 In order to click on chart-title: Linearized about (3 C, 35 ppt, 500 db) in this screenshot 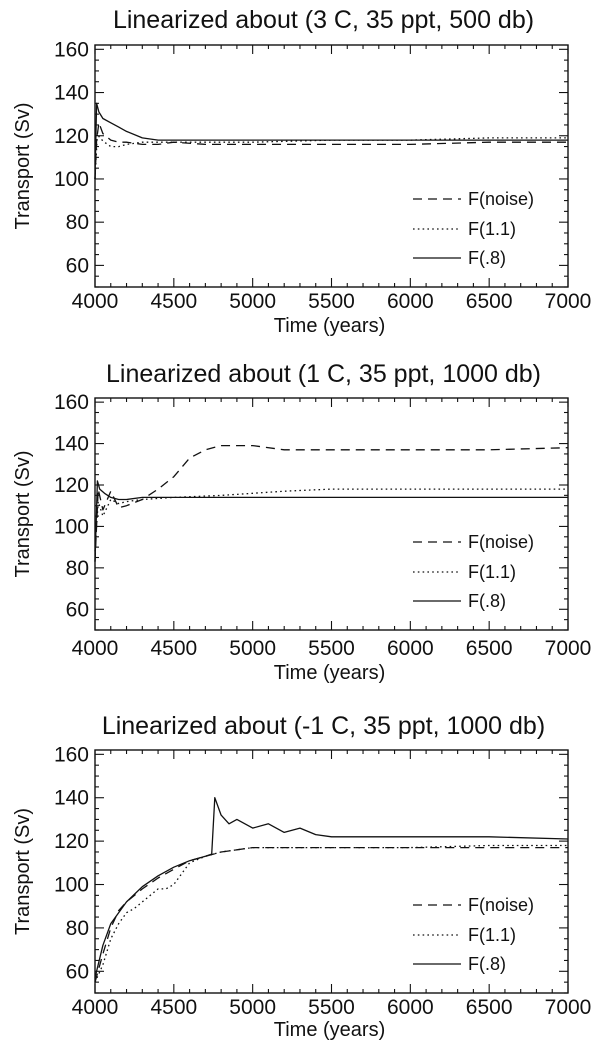, I will do `click(323, 20)`.